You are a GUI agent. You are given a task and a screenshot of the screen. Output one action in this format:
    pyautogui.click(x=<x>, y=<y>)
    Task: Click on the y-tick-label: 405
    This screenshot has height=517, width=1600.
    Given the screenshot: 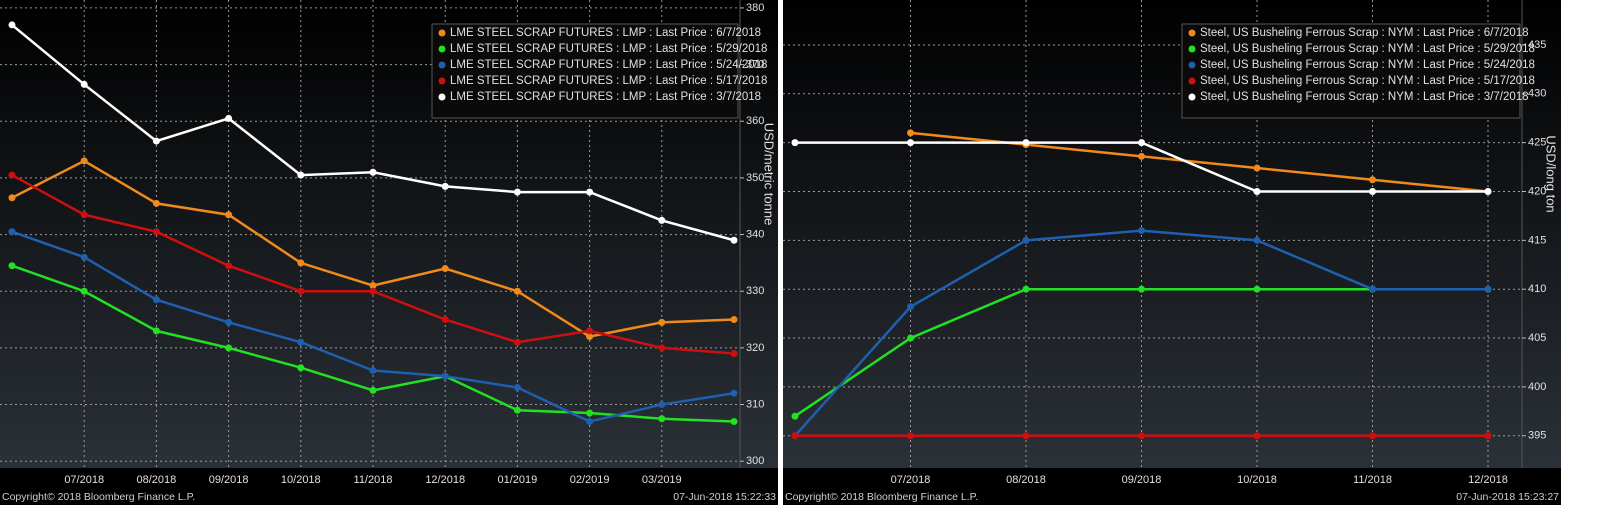 What is the action you would take?
    pyautogui.click(x=1537, y=338)
    